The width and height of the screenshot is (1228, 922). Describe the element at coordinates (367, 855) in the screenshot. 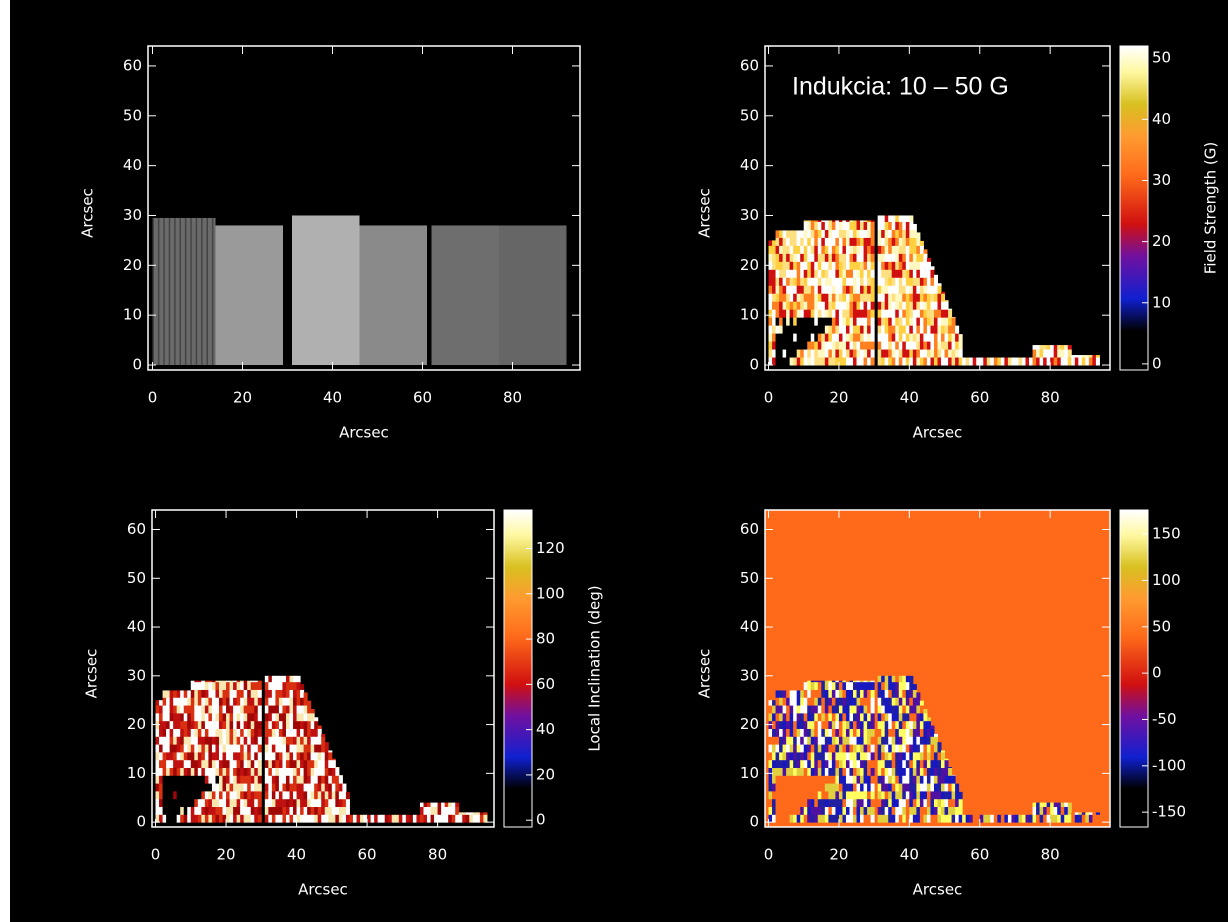

I see `x-tick-label: 60` at that location.